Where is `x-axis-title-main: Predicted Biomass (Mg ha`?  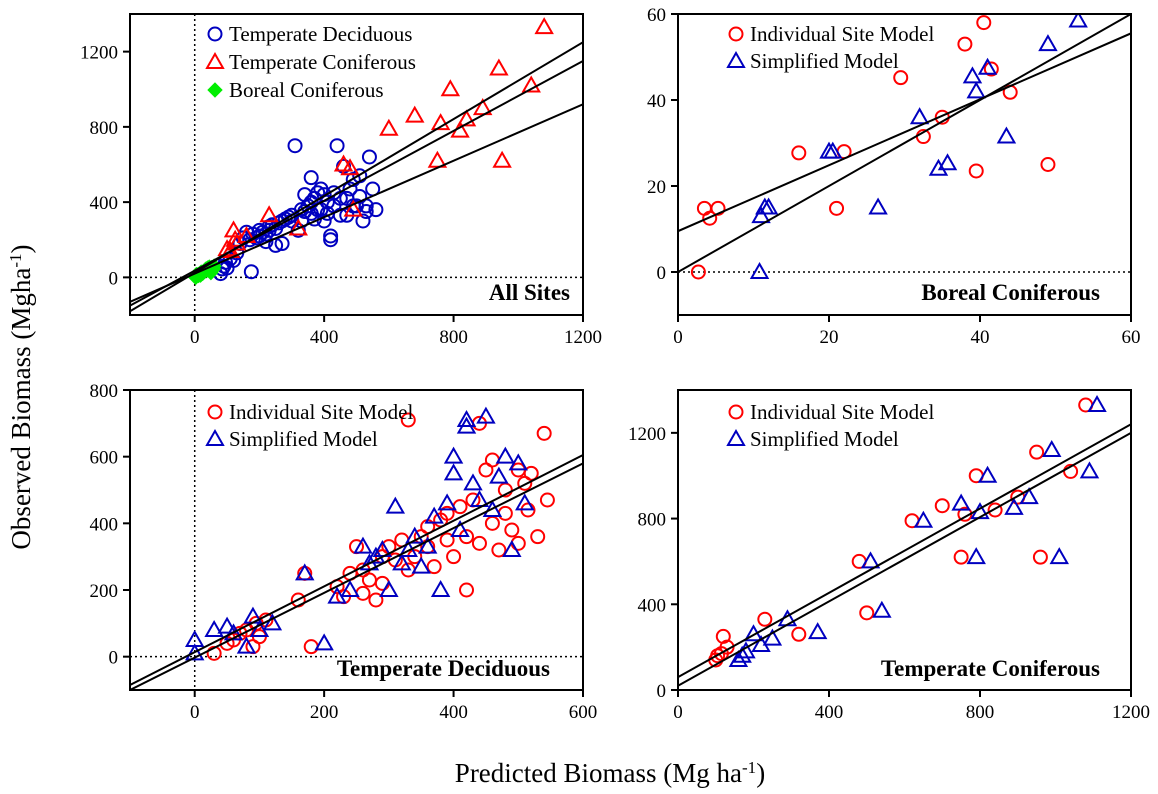
x-axis-title-main: Predicted Biomass (Mg ha is located at coordinates (598, 773).